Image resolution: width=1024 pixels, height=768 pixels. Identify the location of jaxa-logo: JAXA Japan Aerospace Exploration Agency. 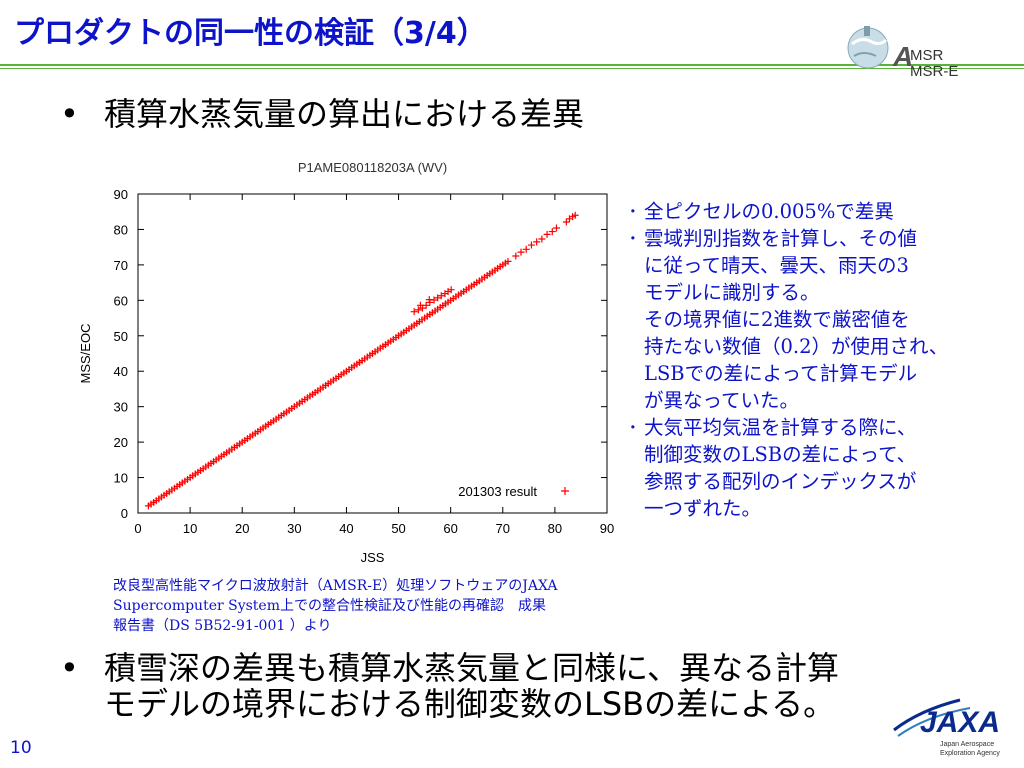
(946, 727).